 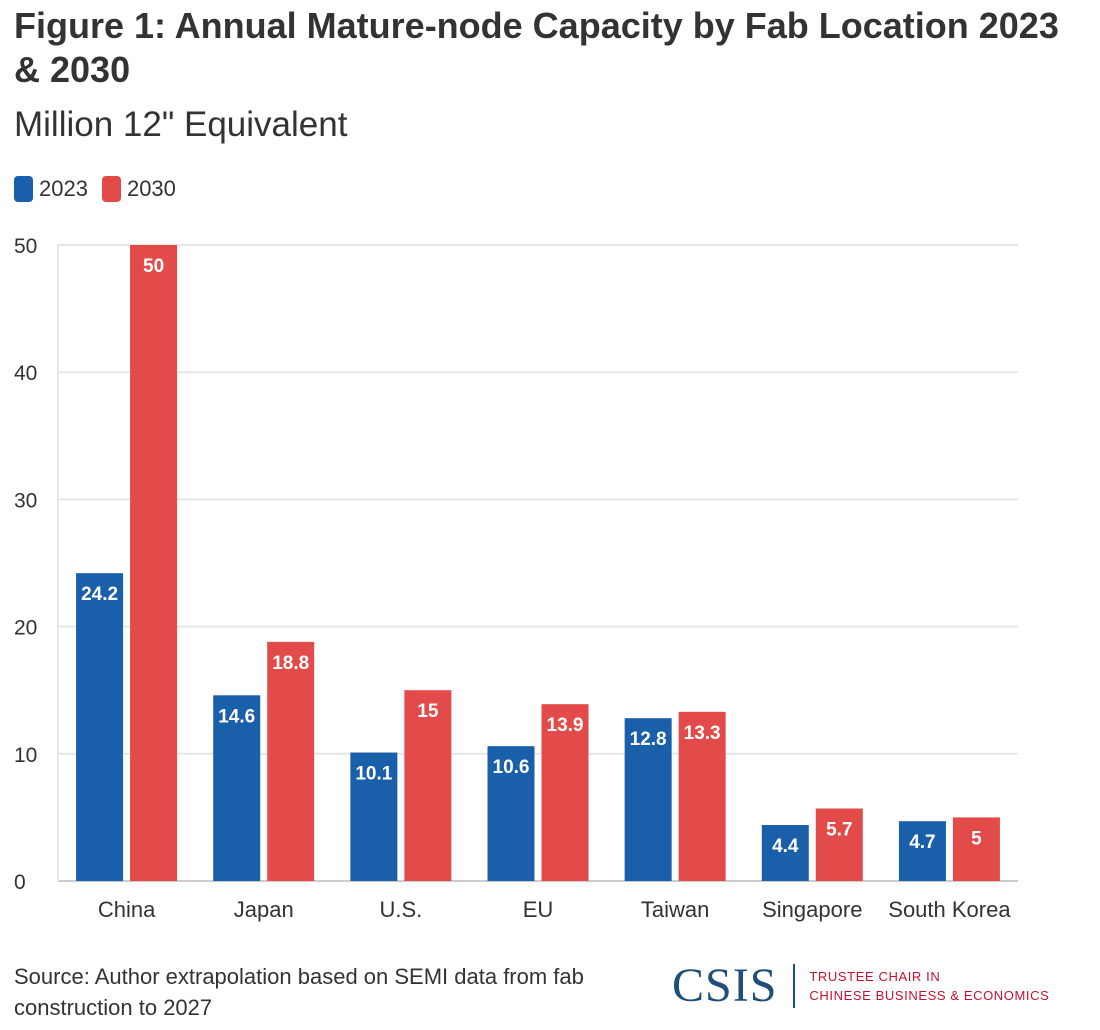 I want to click on data-label: 15, so click(x=428, y=711).